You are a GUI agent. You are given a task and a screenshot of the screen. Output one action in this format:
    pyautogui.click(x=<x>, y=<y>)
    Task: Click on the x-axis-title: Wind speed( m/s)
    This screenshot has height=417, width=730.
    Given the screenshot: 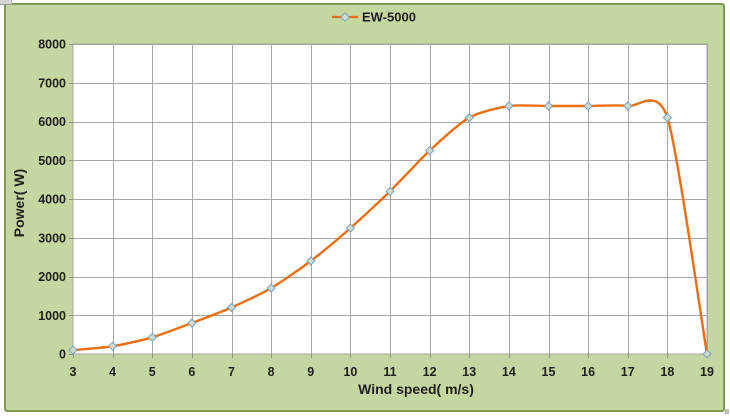 What is the action you would take?
    pyautogui.click(x=416, y=389)
    